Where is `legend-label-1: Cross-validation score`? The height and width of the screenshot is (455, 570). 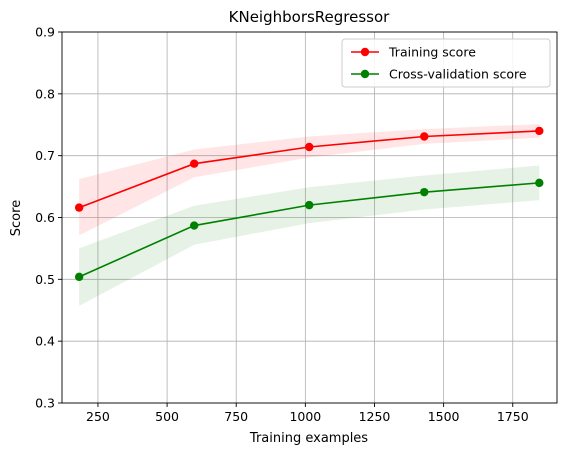
legend-label-1: Cross-validation score is located at coordinates (458, 74).